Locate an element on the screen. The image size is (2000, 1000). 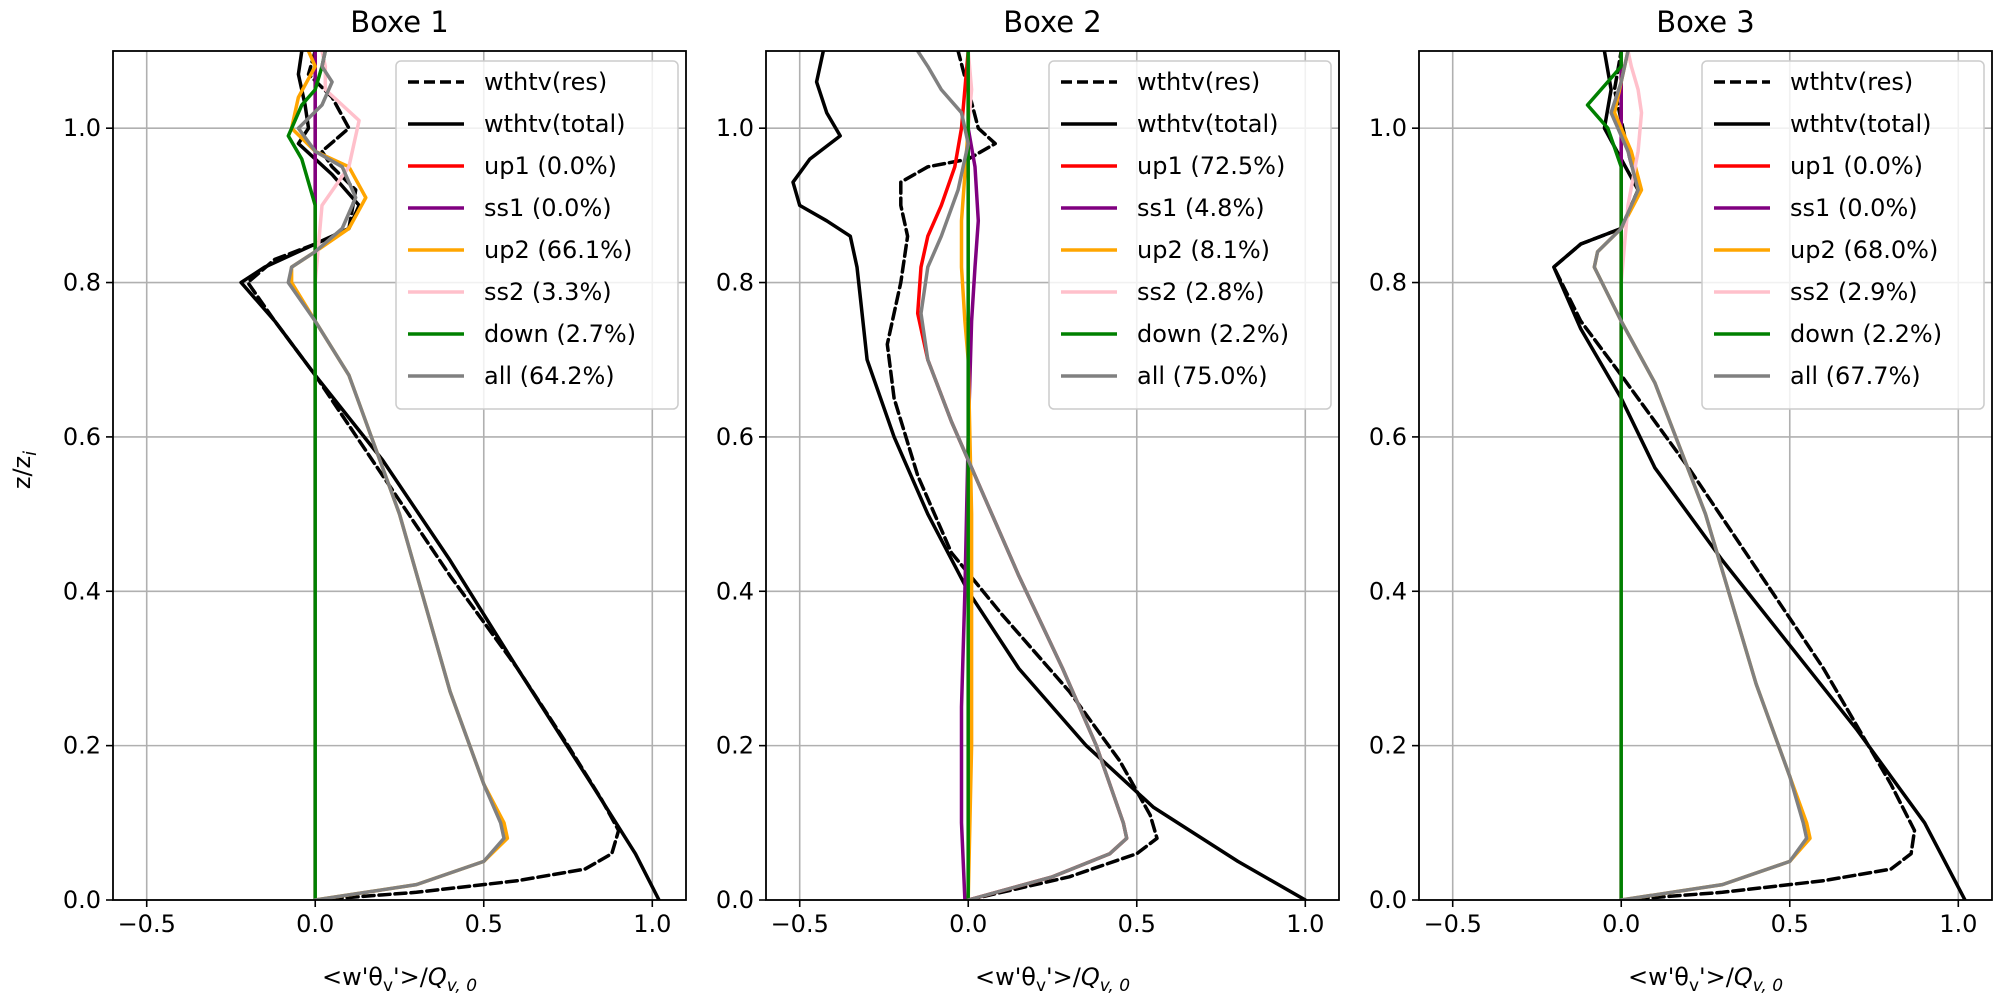
y-axis-label: z/zi is located at coordinates (24, 470).